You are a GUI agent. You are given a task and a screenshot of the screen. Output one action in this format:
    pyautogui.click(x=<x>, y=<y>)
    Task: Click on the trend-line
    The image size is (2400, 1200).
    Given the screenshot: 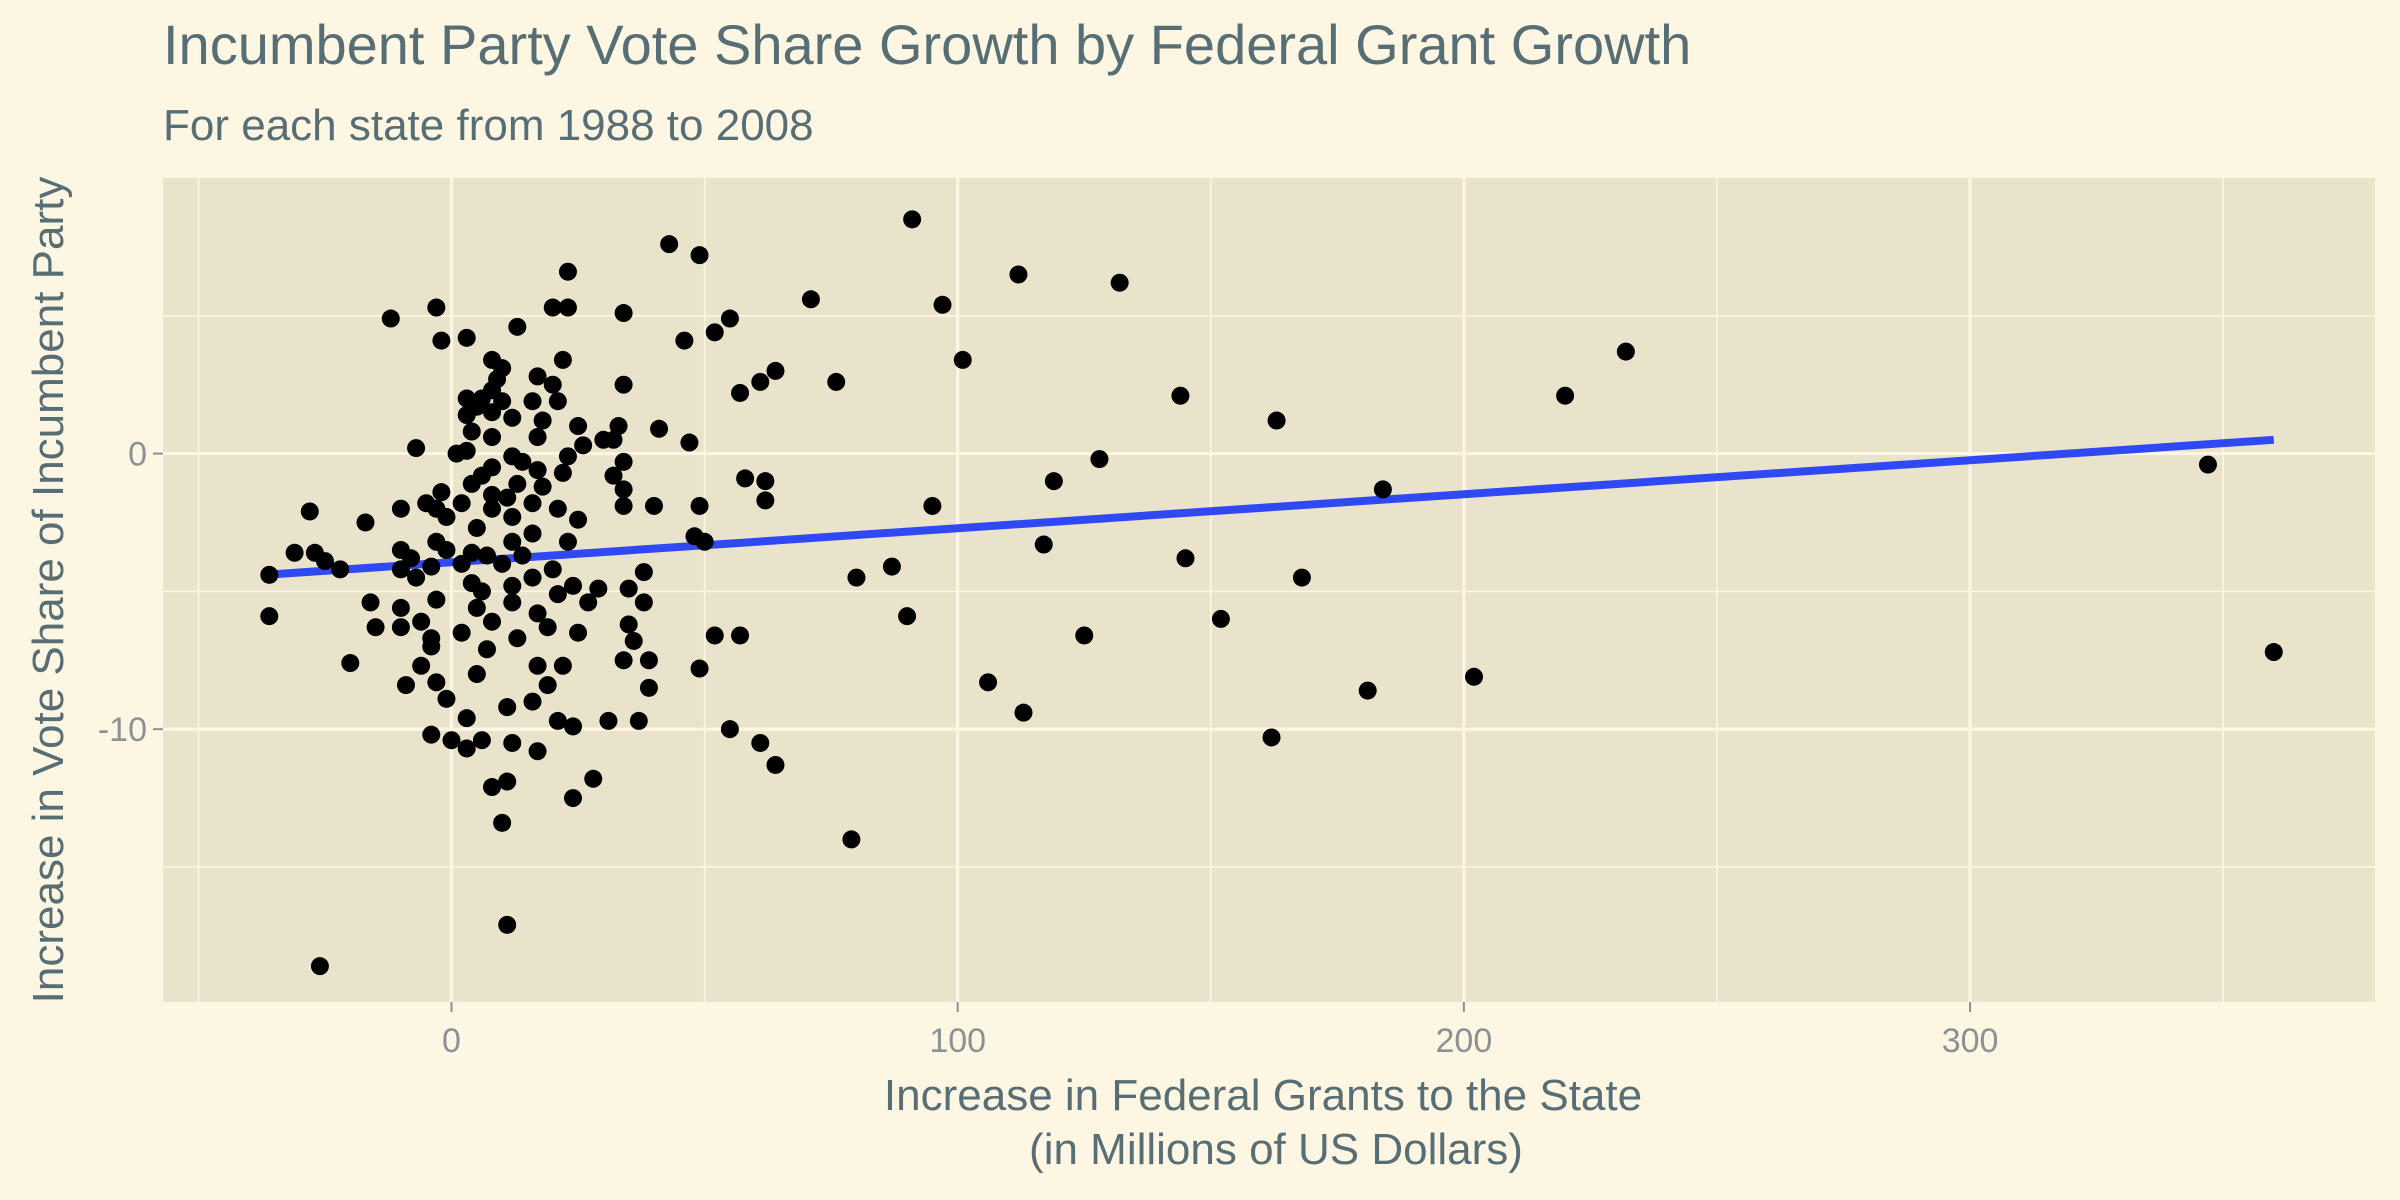 What is the action you would take?
    pyautogui.click(x=1269, y=507)
    